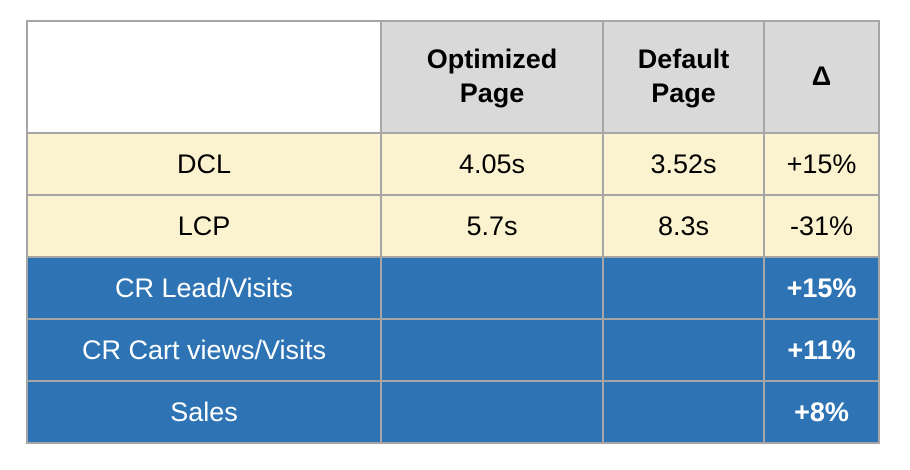  What do you see at coordinates (683, 226) in the screenshot?
I see `lcp-default-value: 8.3s` at bounding box center [683, 226].